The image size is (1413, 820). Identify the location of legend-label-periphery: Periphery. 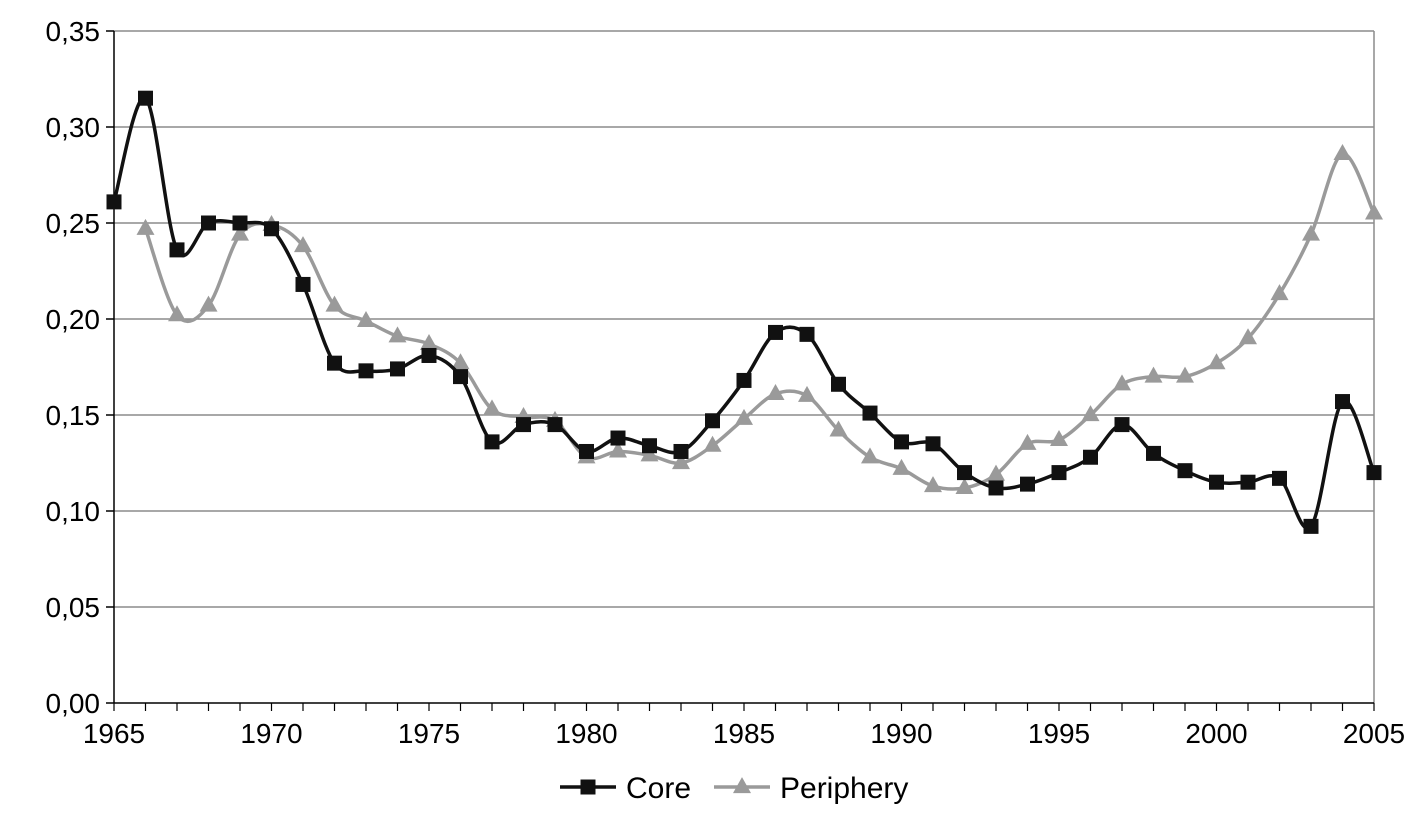
(844, 788).